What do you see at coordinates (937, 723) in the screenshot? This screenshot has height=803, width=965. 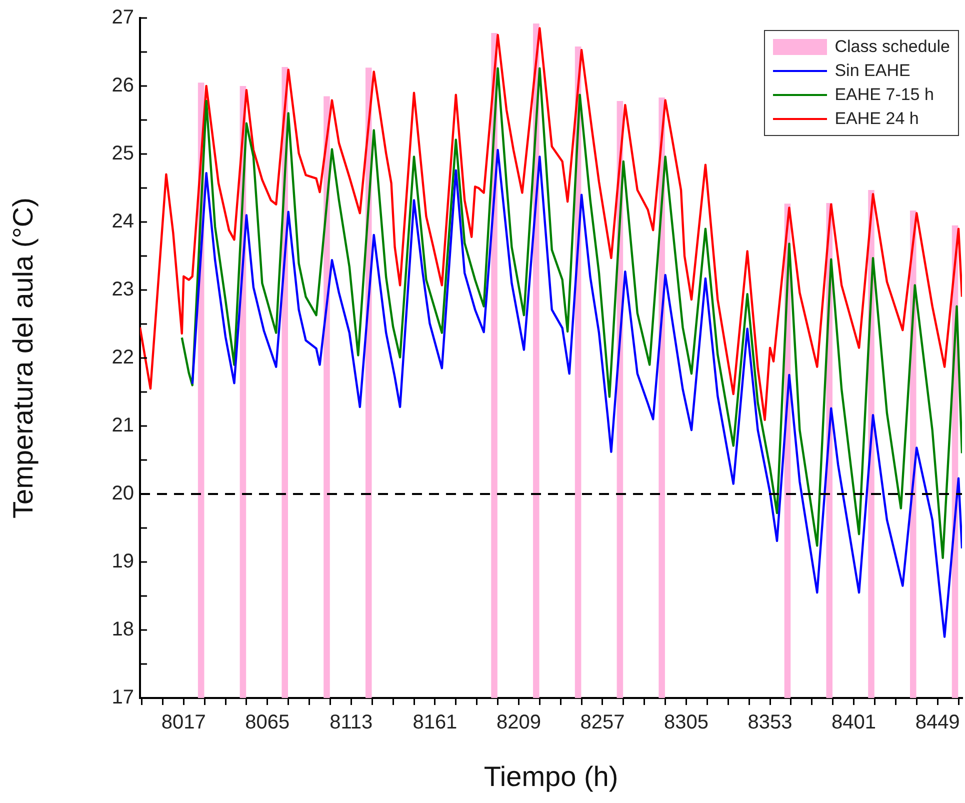 I see `x-tick-label: 8449` at bounding box center [937, 723].